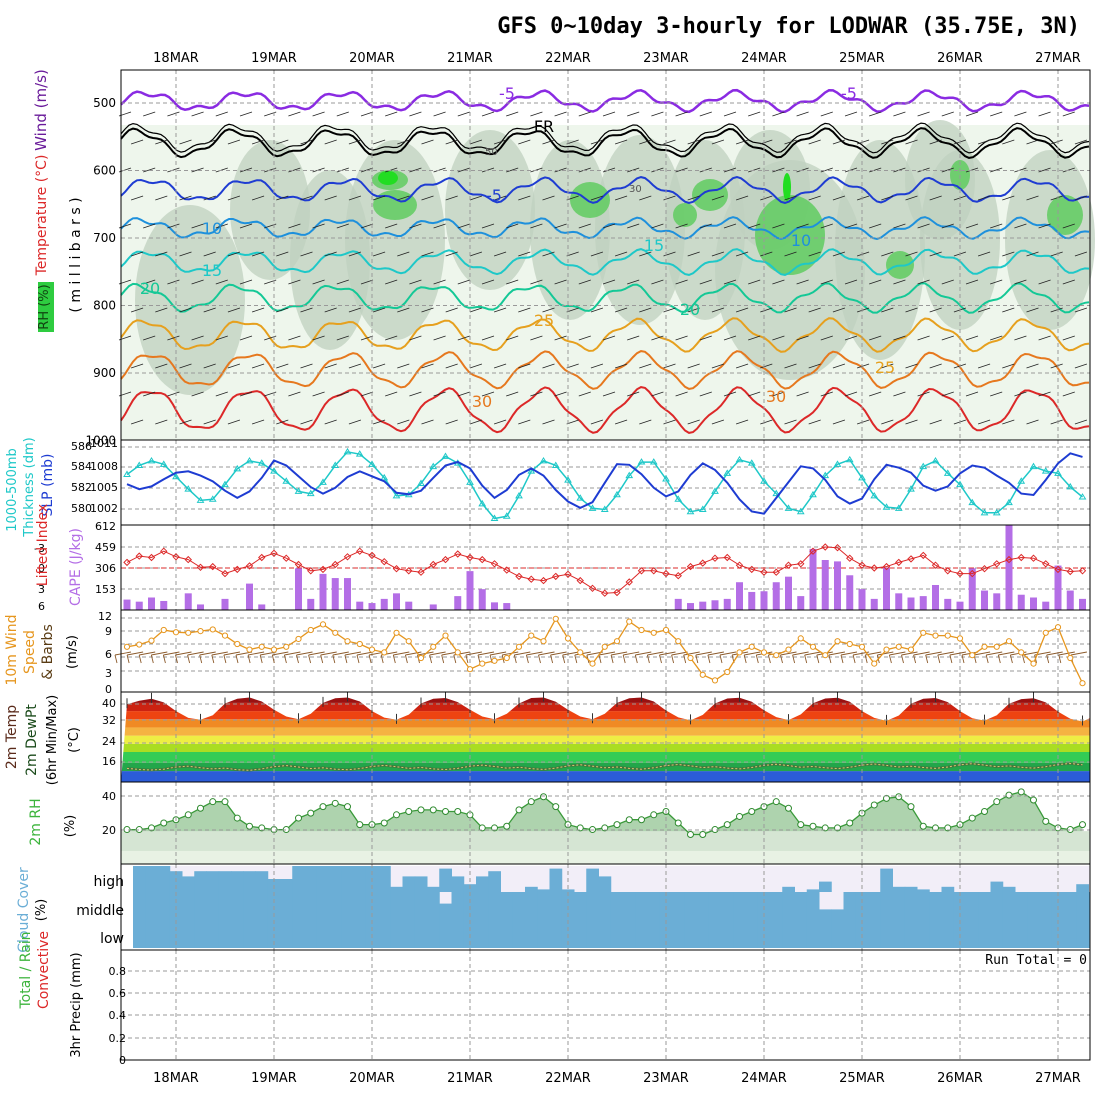 The height and width of the screenshot is (1100, 1100). I want to click on isotherm-label: 10, so click(801, 240).